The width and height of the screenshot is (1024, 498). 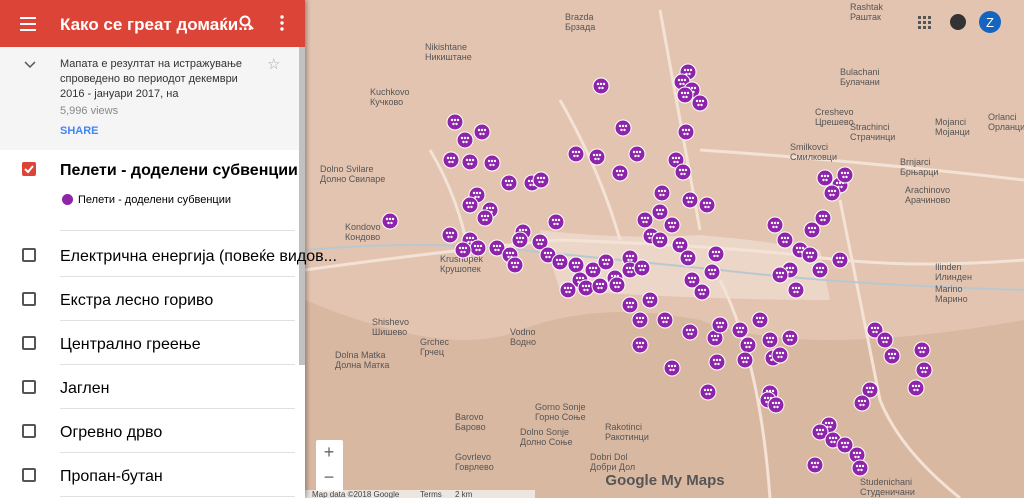 What do you see at coordinates (431, 494) in the screenshot?
I see `terms-link: Terms` at bounding box center [431, 494].